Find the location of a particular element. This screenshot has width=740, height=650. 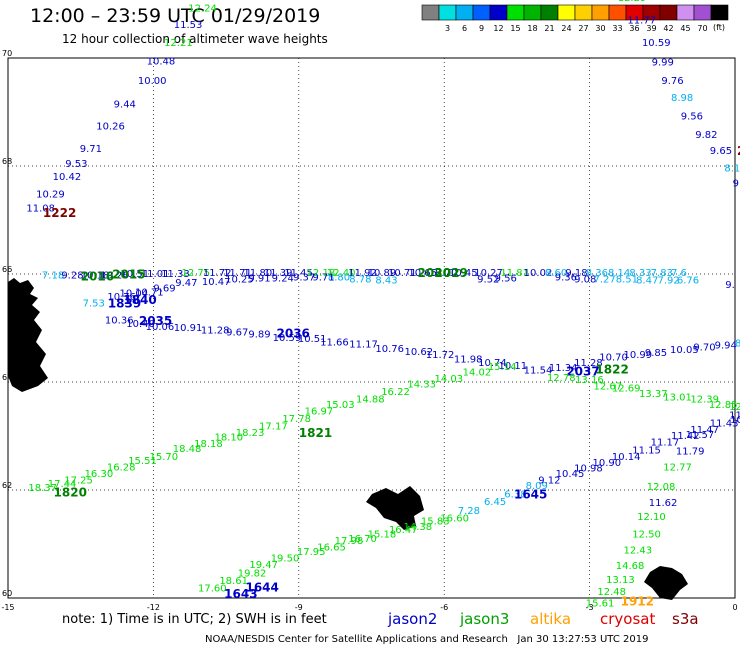

wave-height-label: 16.70 is located at coordinates (362, 539).